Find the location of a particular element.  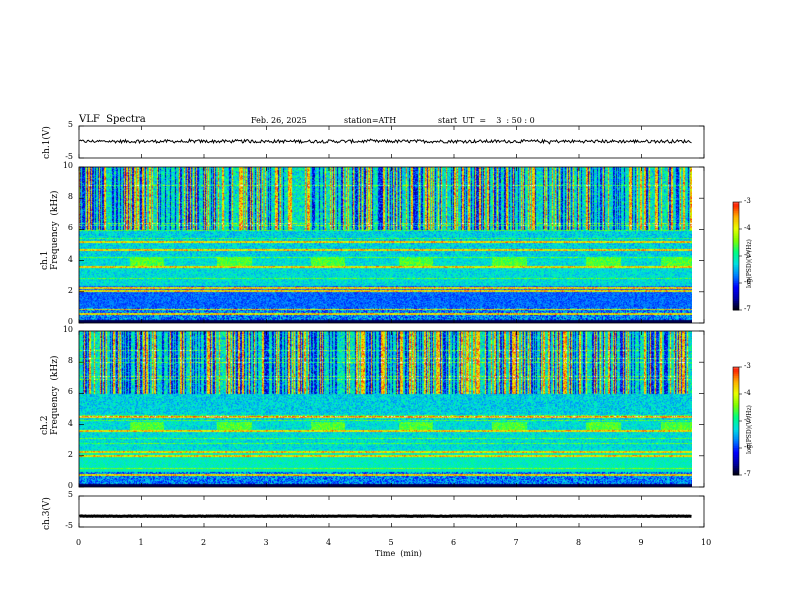

start-time-label: start UT = 3 : 50 : 0 is located at coordinates (486, 120).